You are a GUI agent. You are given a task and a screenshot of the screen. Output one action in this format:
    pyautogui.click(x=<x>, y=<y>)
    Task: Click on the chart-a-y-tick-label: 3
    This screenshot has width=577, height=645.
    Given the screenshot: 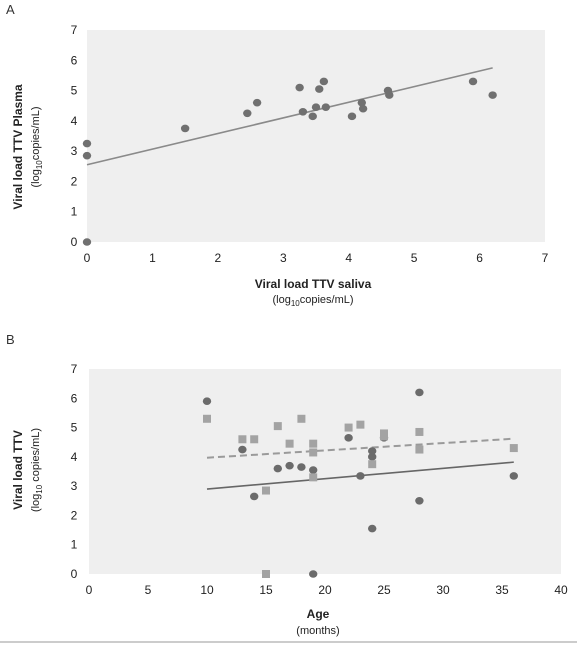 What is the action you would take?
    pyautogui.click(x=74, y=151)
    